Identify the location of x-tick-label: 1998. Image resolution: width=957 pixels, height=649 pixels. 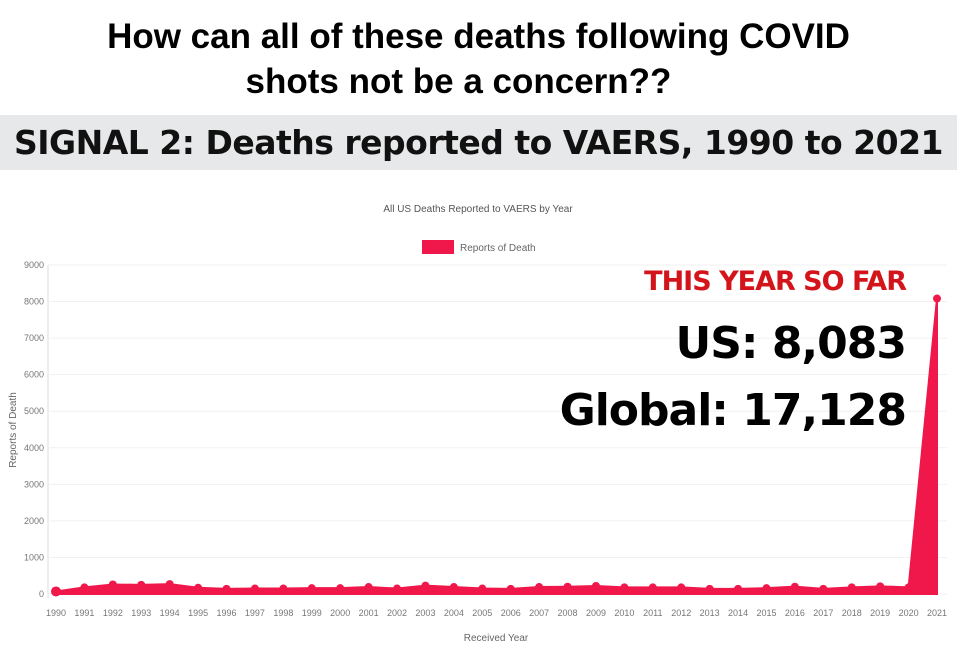
(283, 613).